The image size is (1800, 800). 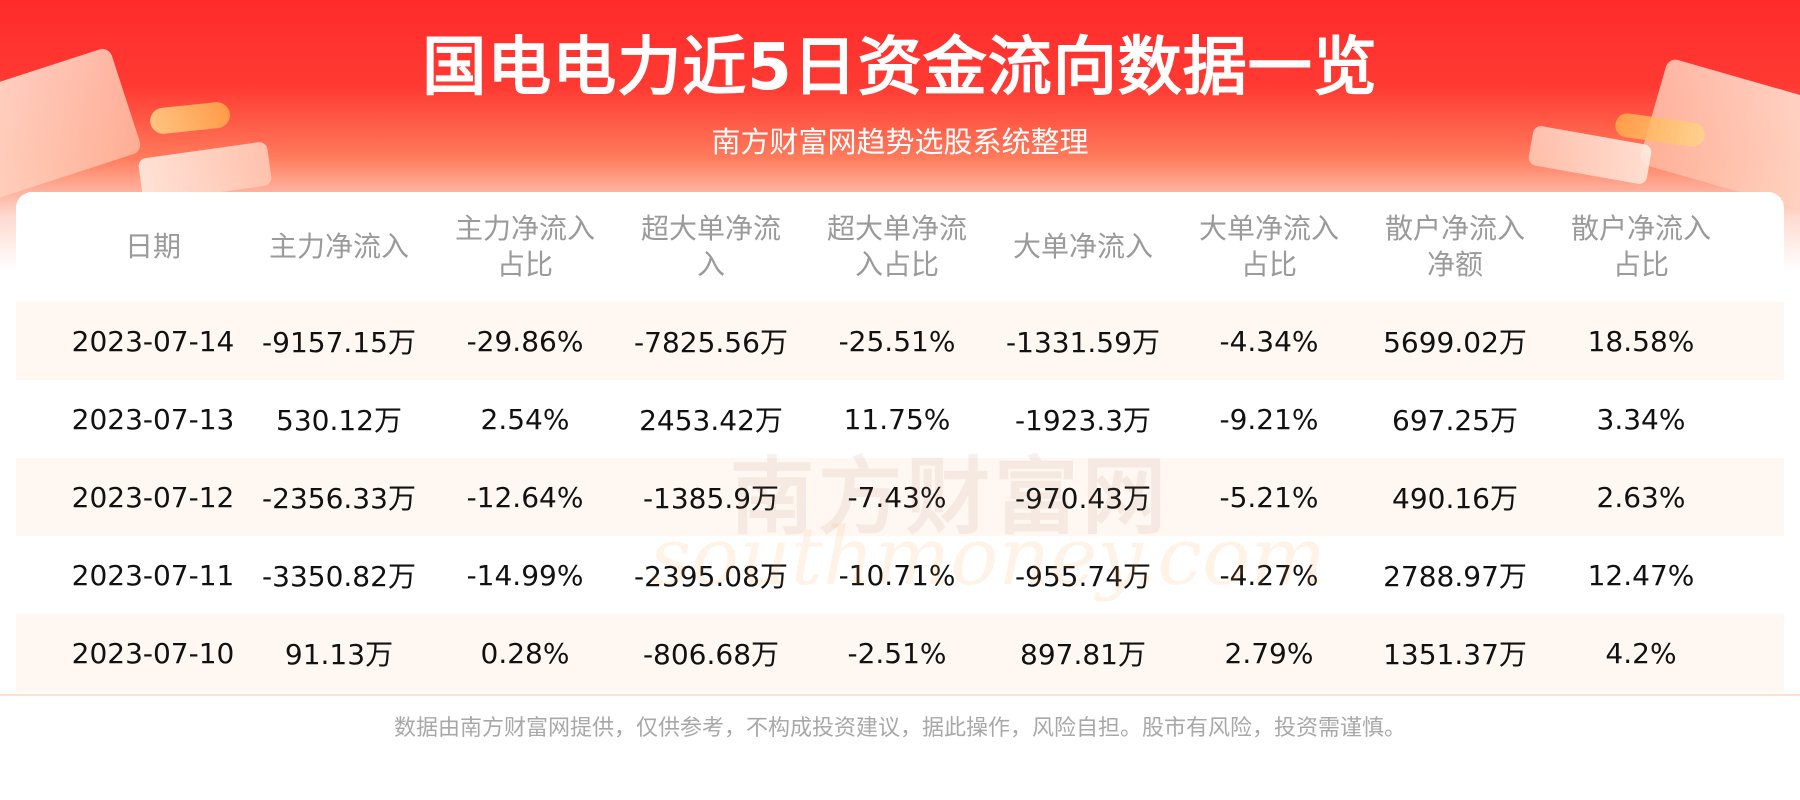 I want to click on column-header-super-large-ratio: 超大单净流 入占比, so click(x=896, y=246).